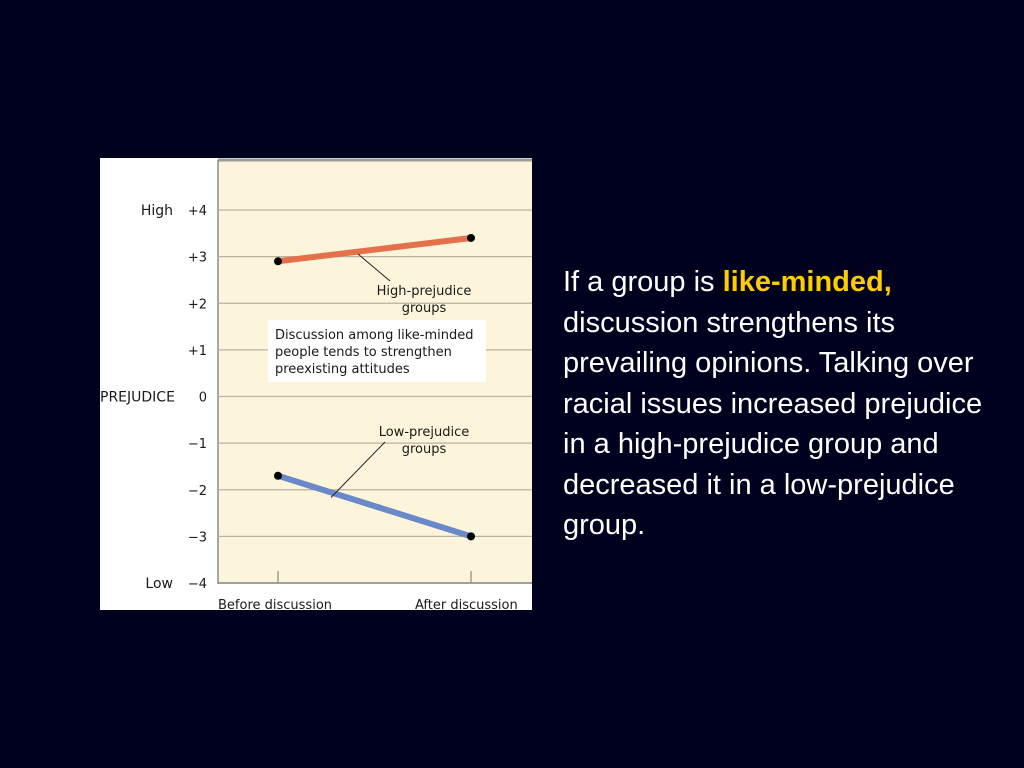  What do you see at coordinates (424, 432) in the screenshot?
I see `low-prejudice-label: Low-prejudice` at bounding box center [424, 432].